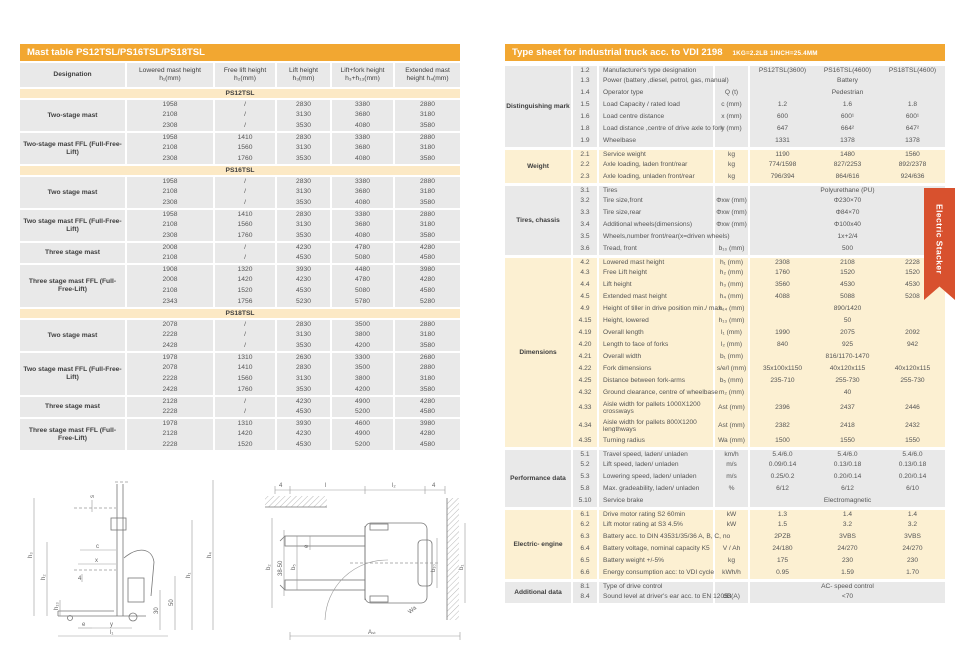 Image resolution: width=955 pixels, height=650 pixels. What do you see at coordinates (586, 321) in the screenshot?
I see `spec-row-number: 4.15` at bounding box center [586, 321].